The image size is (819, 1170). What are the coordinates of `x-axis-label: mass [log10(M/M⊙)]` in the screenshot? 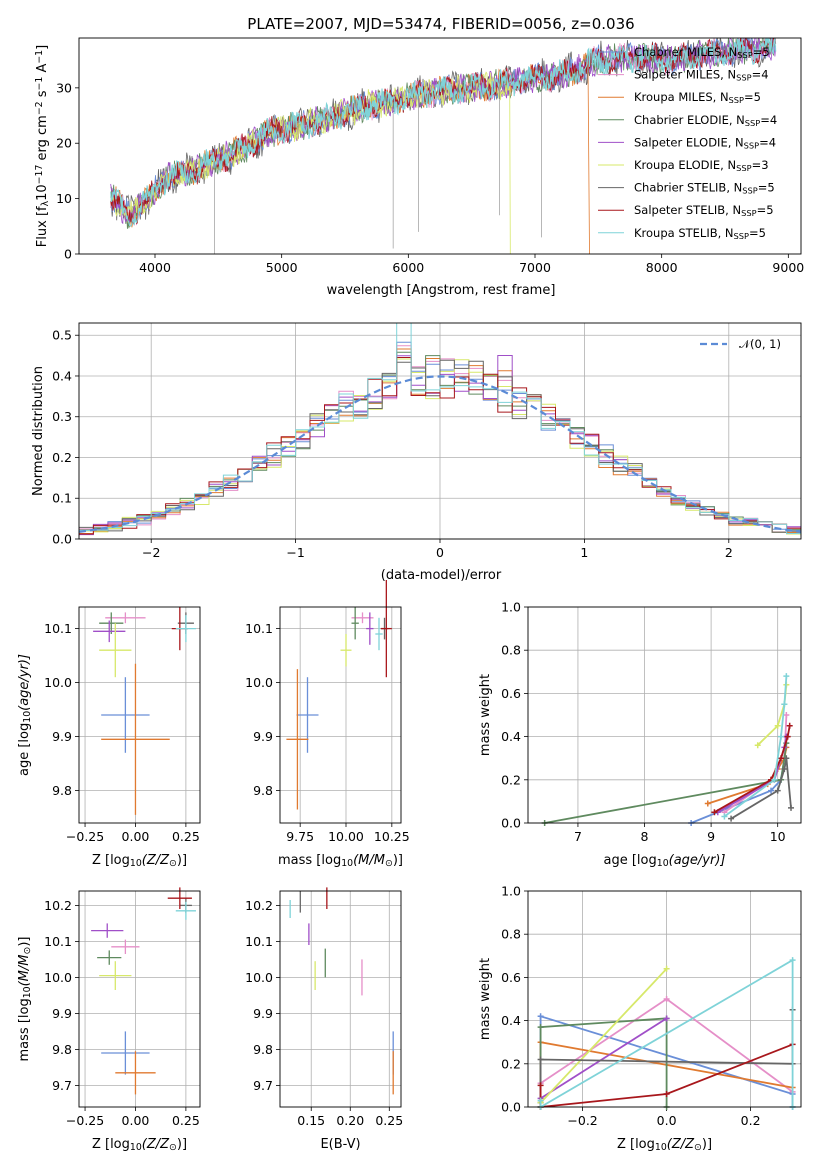 It's located at (340, 861).